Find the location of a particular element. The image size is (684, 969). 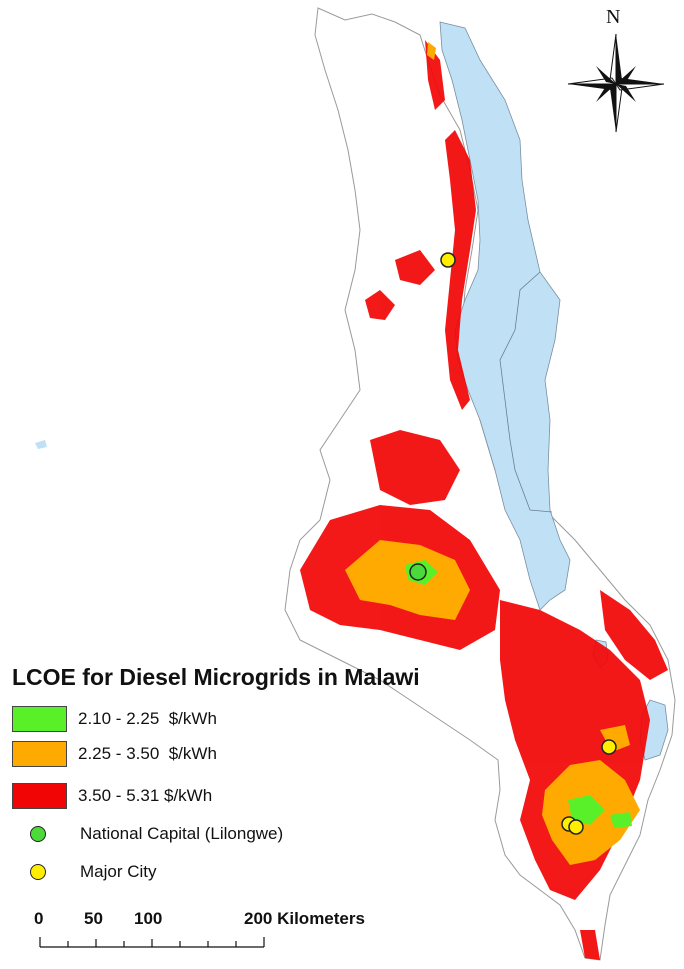

lake-malawi is located at coordinates (505, 316).